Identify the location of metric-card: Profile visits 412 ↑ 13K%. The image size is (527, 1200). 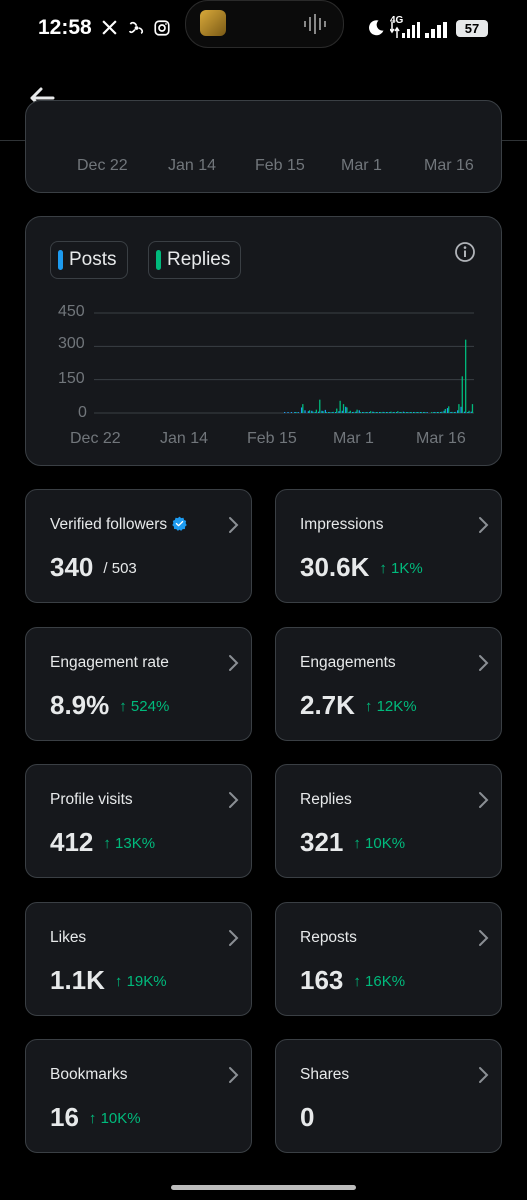
(138, 821).